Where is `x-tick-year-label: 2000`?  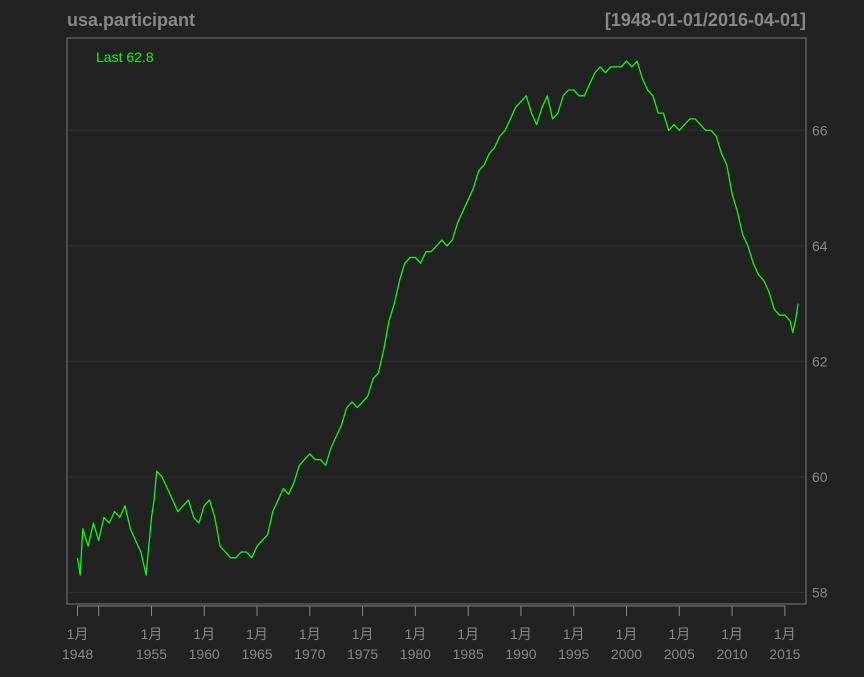
x-tick-year-label: 2000 is located at coordinates (626, 654).